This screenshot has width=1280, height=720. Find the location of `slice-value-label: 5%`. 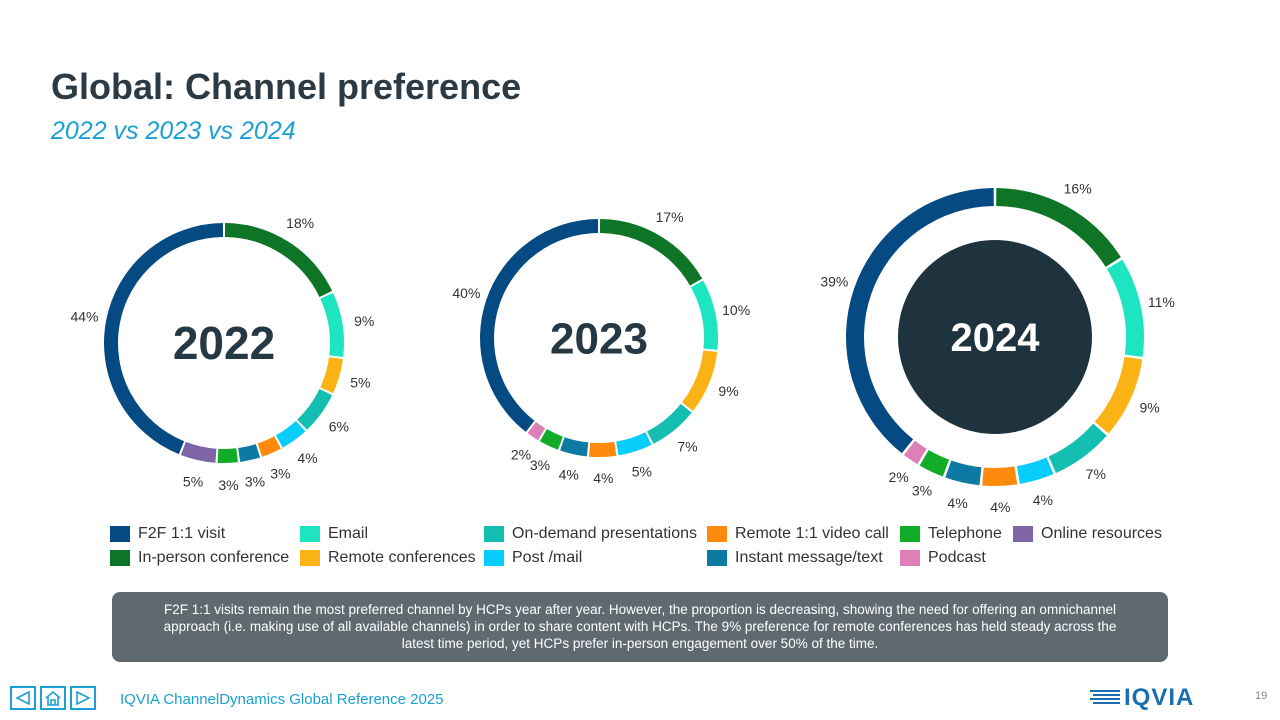

slice-value-label: 5% is located at coordinates (642, 471).